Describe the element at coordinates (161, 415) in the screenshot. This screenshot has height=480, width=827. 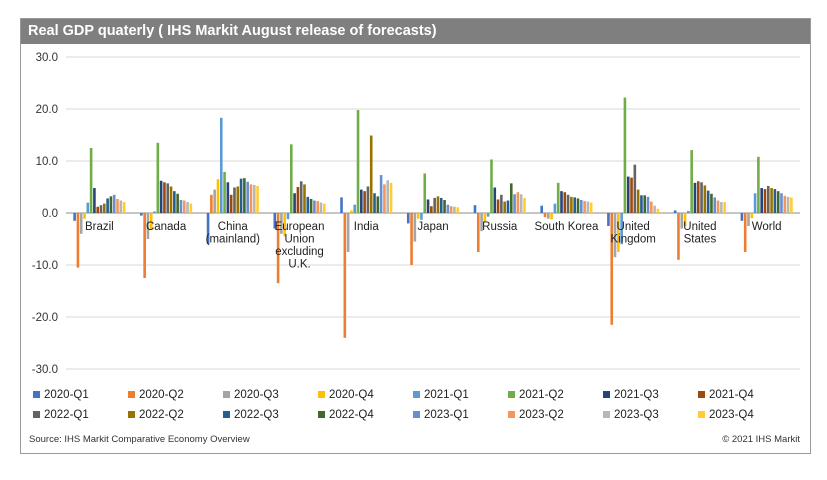
I see `legend-label: 2022-Q2` at that location.